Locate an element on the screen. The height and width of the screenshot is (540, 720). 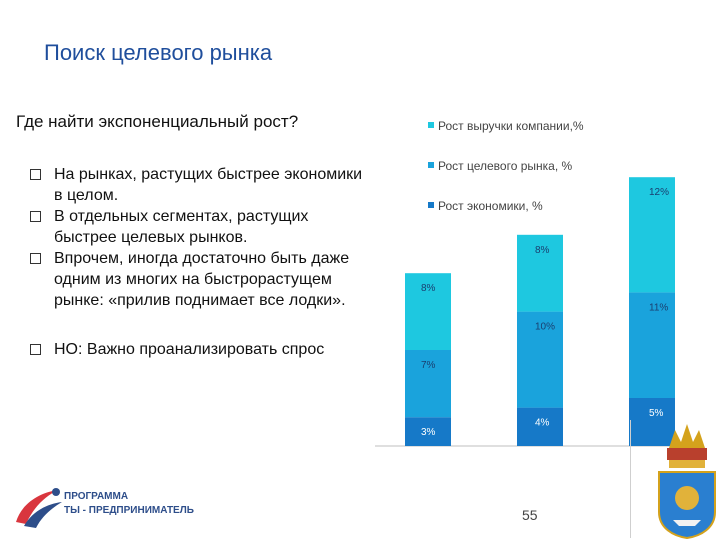
legend-label: Рост экономики, % is located at coordinates (490, 206).